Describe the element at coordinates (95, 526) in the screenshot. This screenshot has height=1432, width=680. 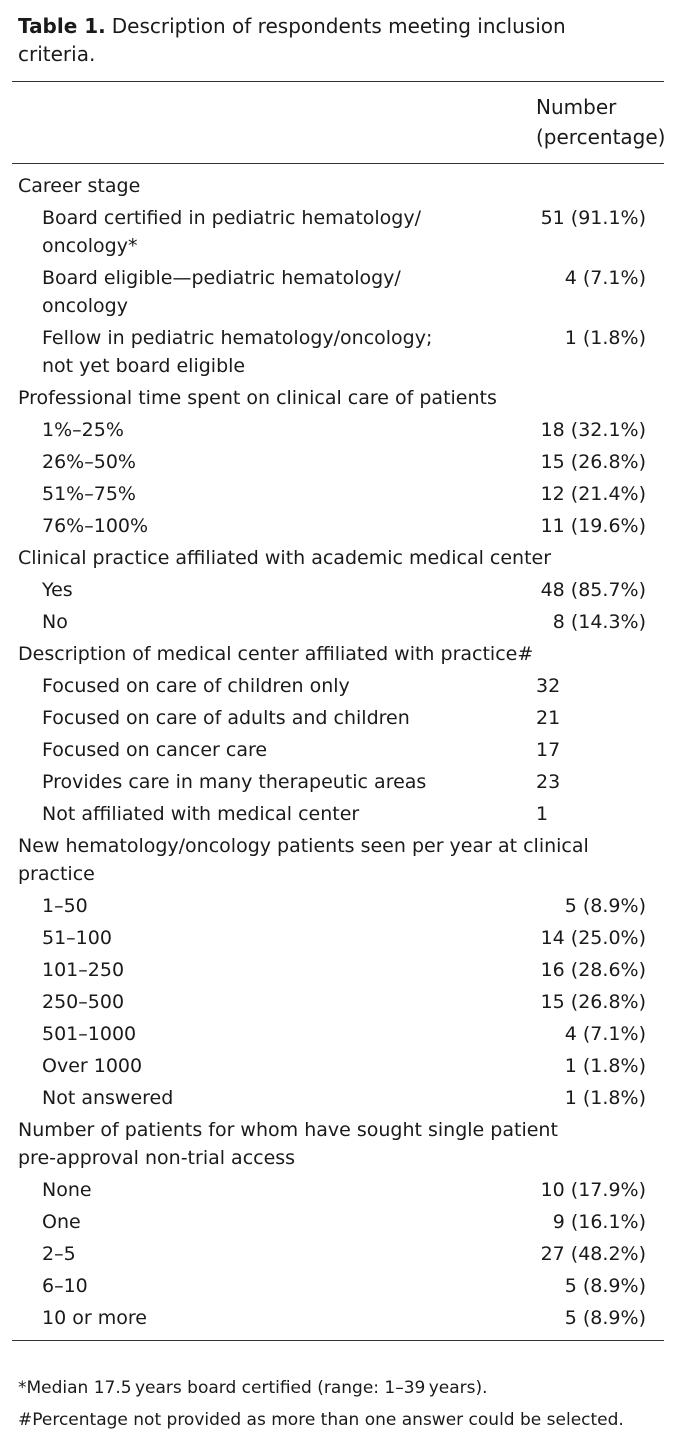
I see `row-label: 76%–100%` at that location.